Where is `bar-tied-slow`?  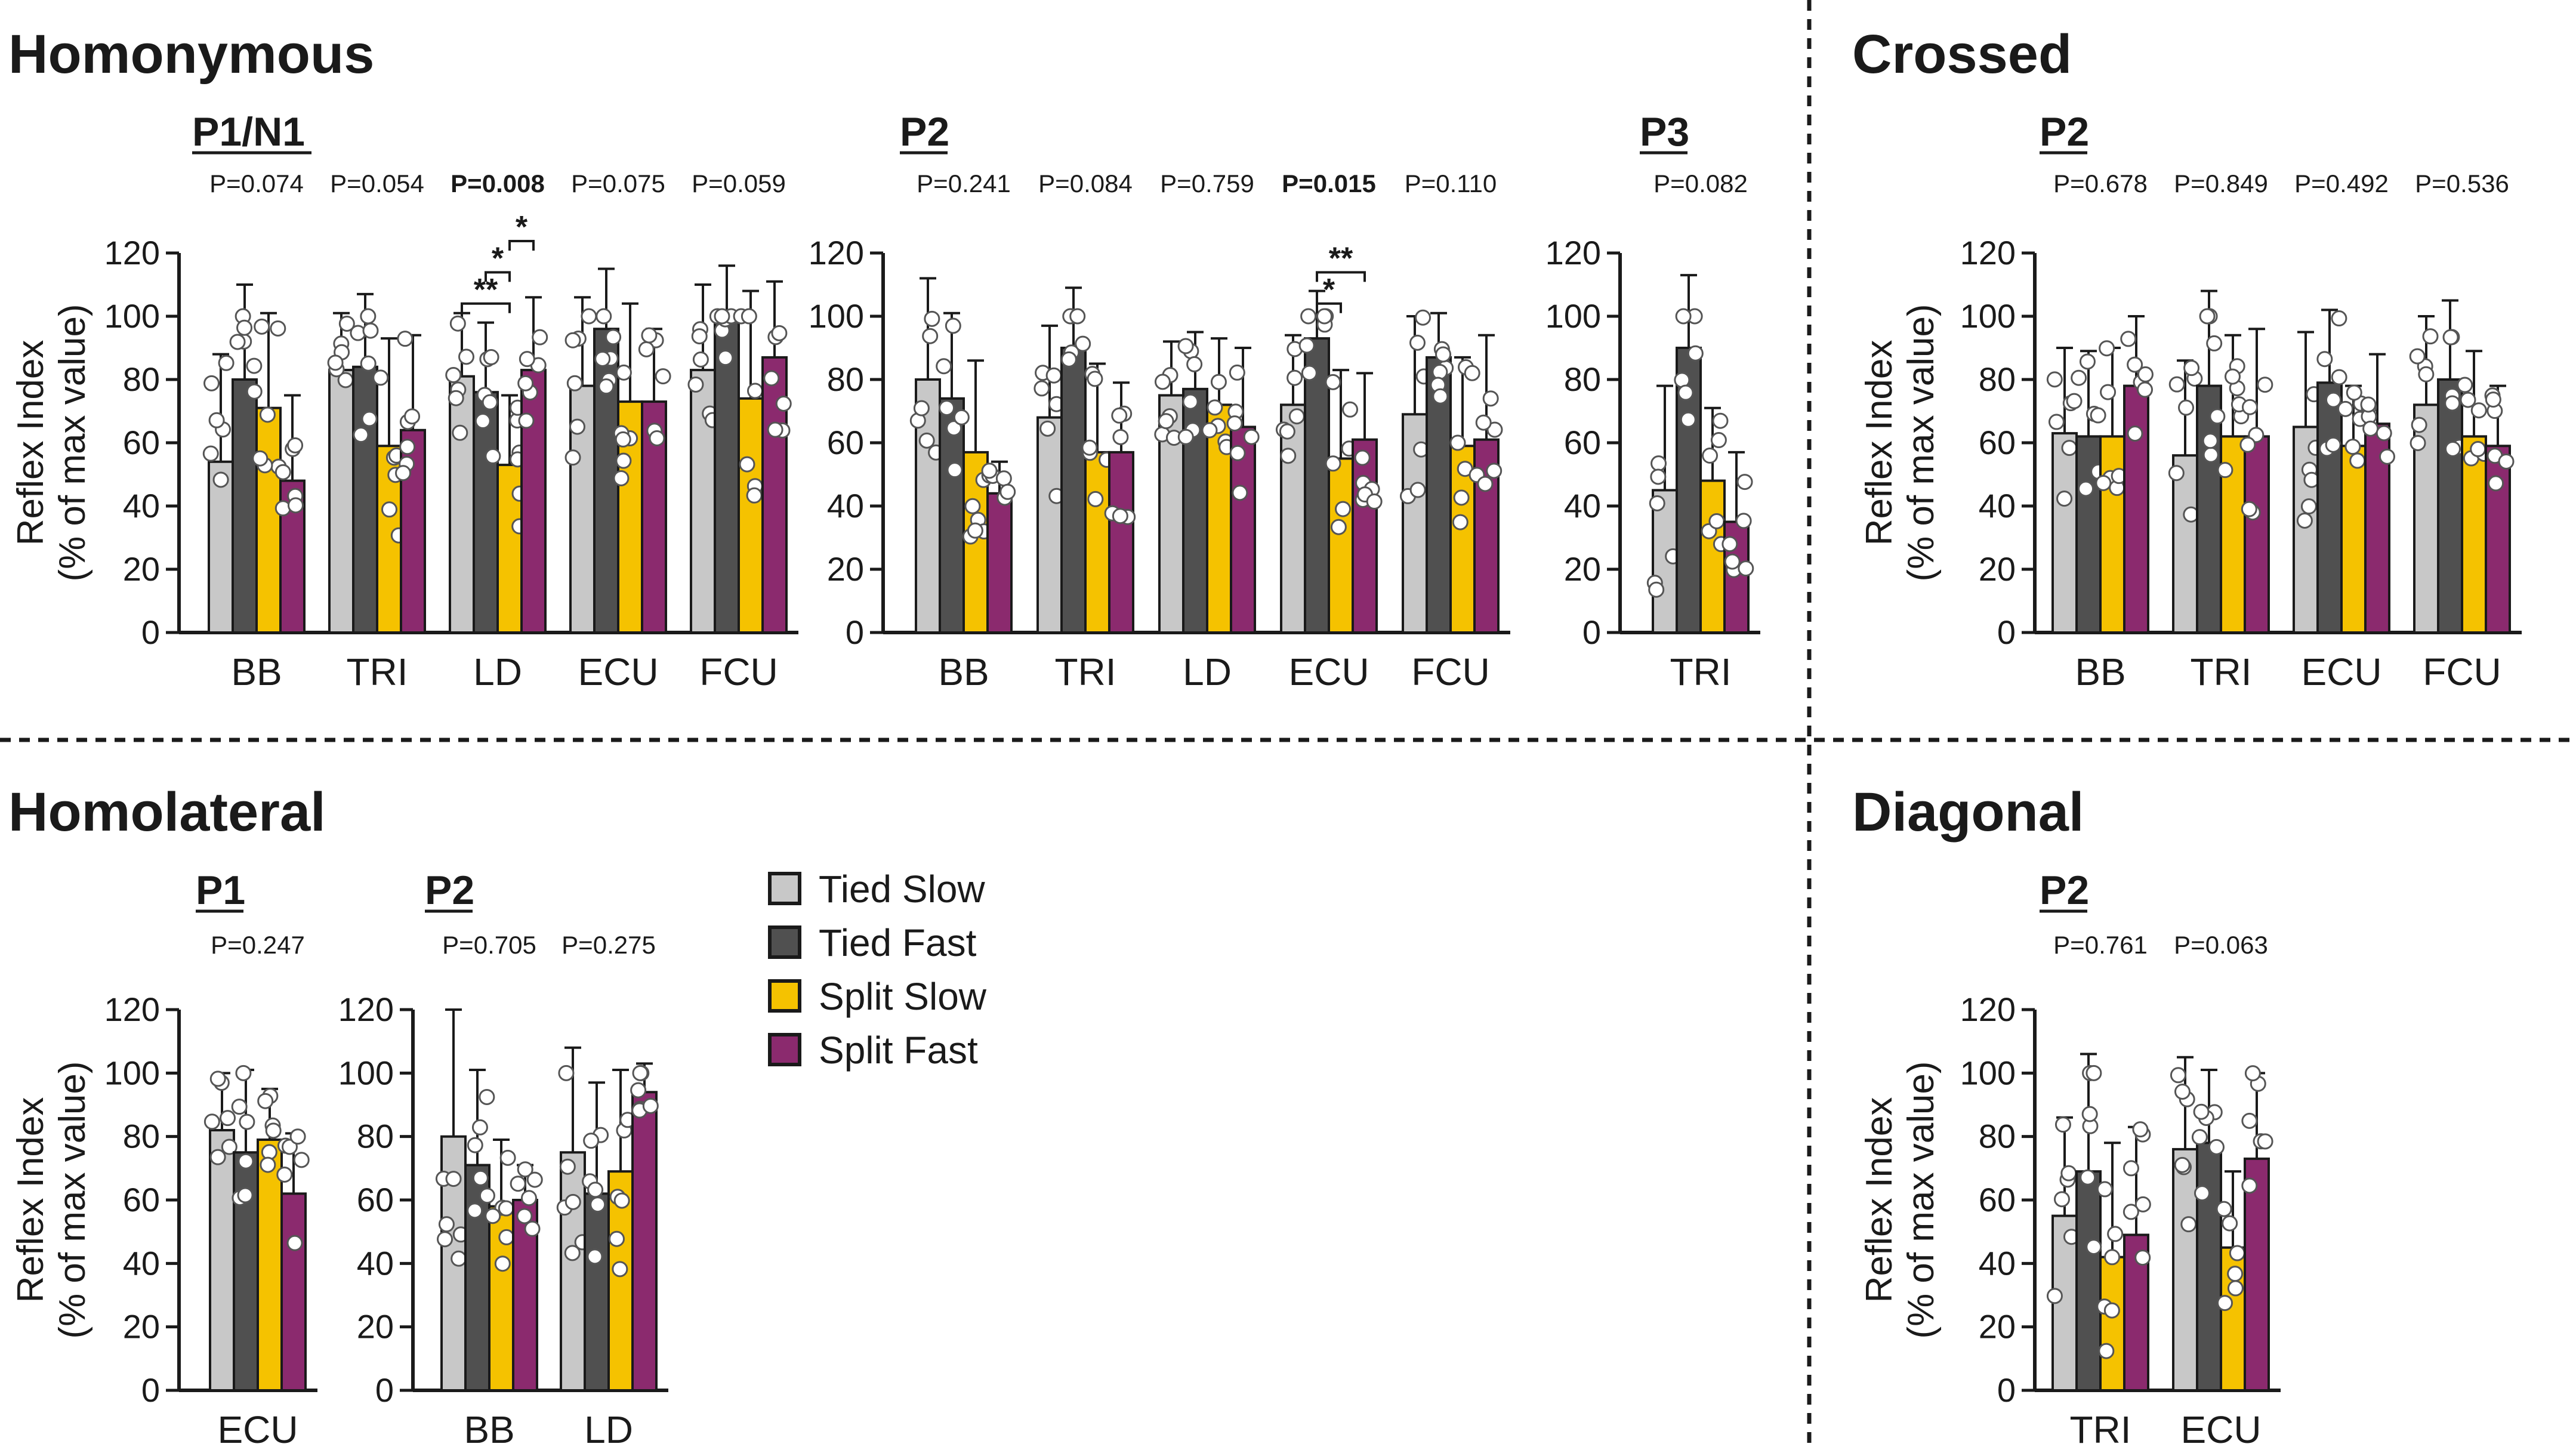
bar-tied-slow is located at coordinates (1049, 525).